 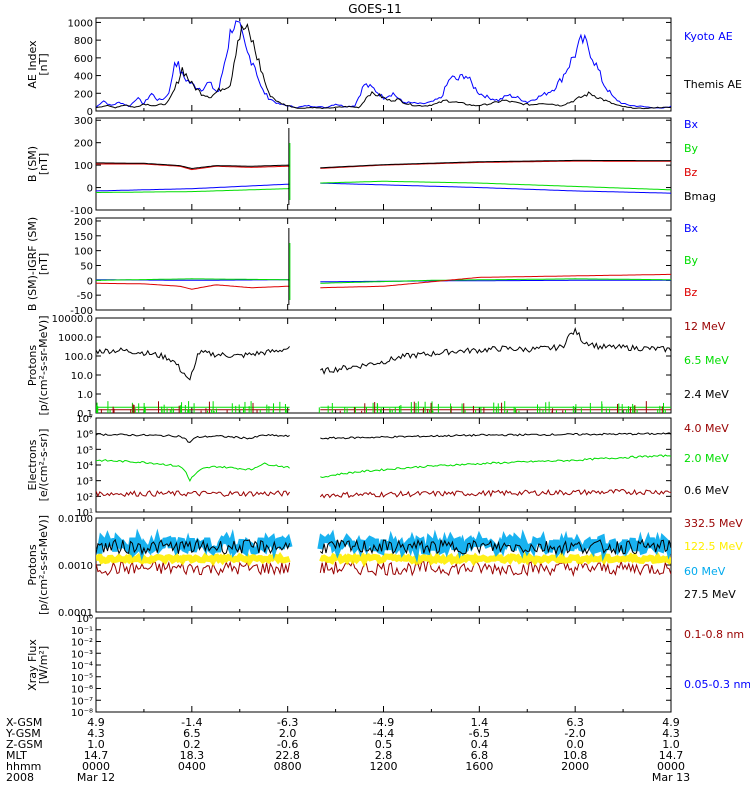 I want to click on y-tick-label: 10⁴, so click(x=84, y=466).